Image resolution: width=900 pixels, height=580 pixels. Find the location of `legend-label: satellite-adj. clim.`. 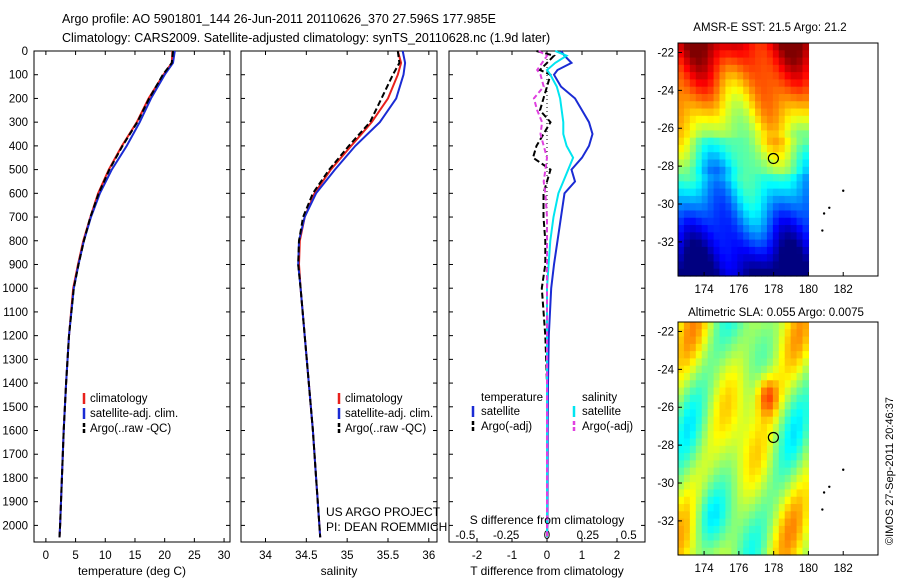

legend-label: satellite-adj. clim. is located at coordinates (389, 414).